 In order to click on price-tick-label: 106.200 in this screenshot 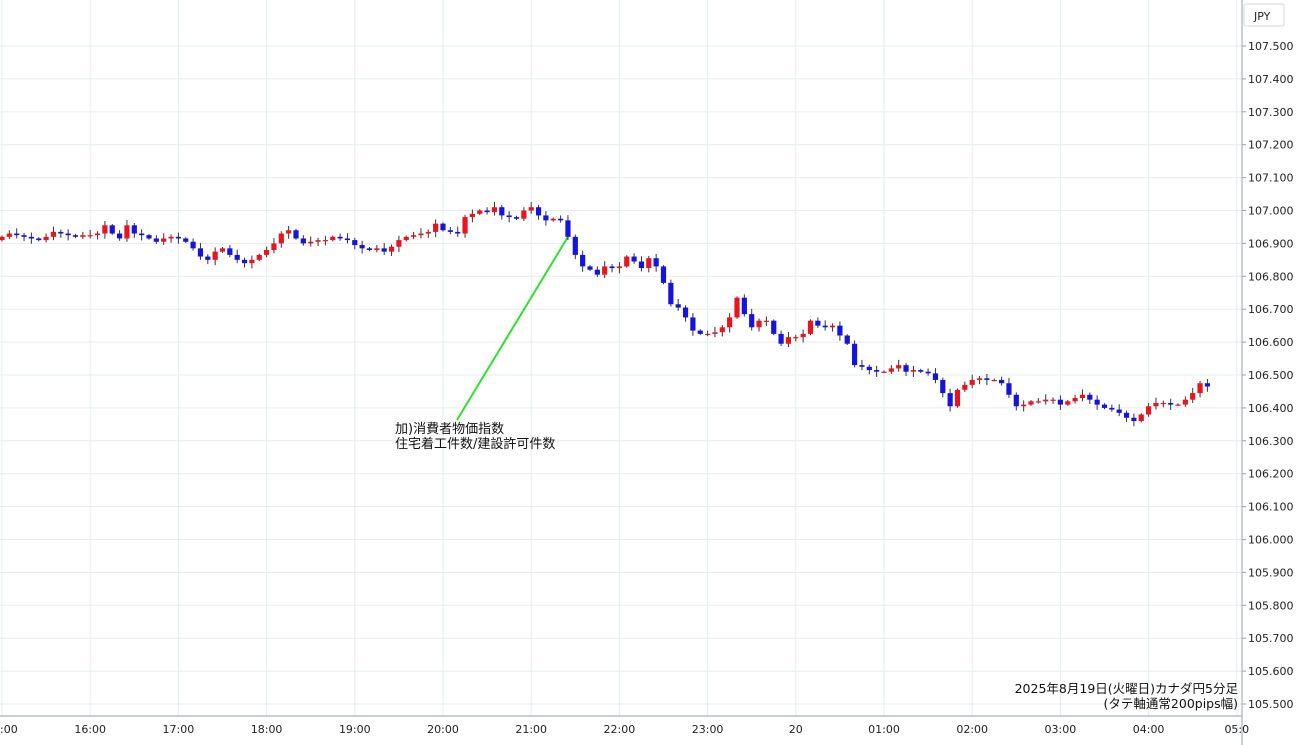, I will do `click(1271, 474)`.